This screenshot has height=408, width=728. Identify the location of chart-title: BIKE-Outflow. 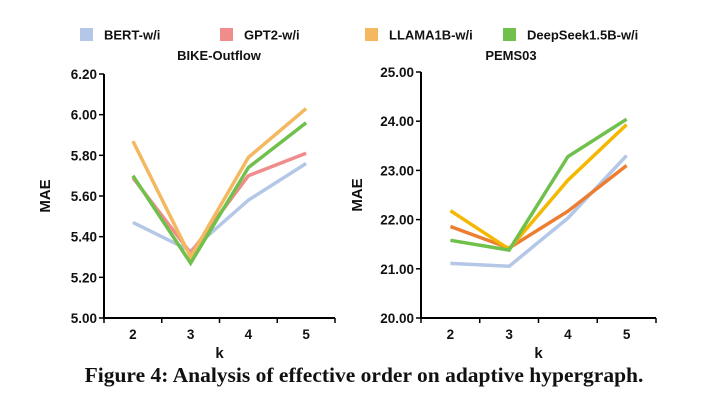
(219, 55).